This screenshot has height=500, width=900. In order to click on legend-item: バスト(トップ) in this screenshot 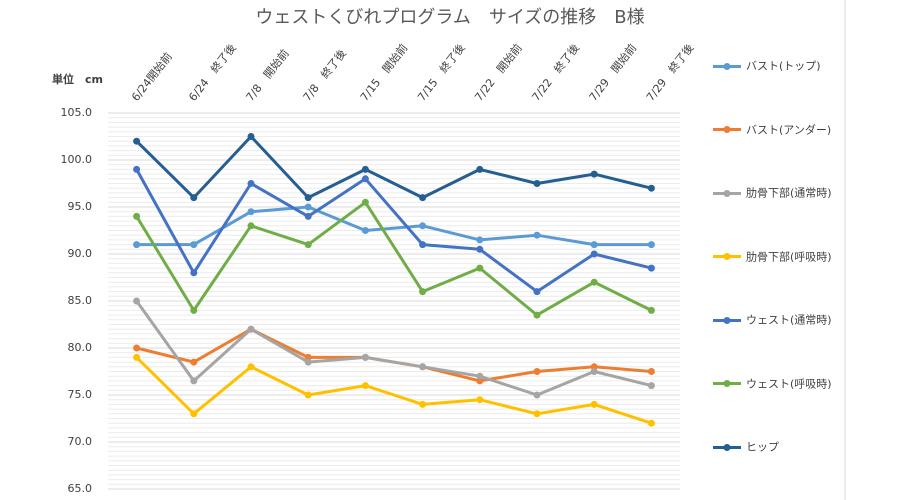, I will do `click(777, 66)`.